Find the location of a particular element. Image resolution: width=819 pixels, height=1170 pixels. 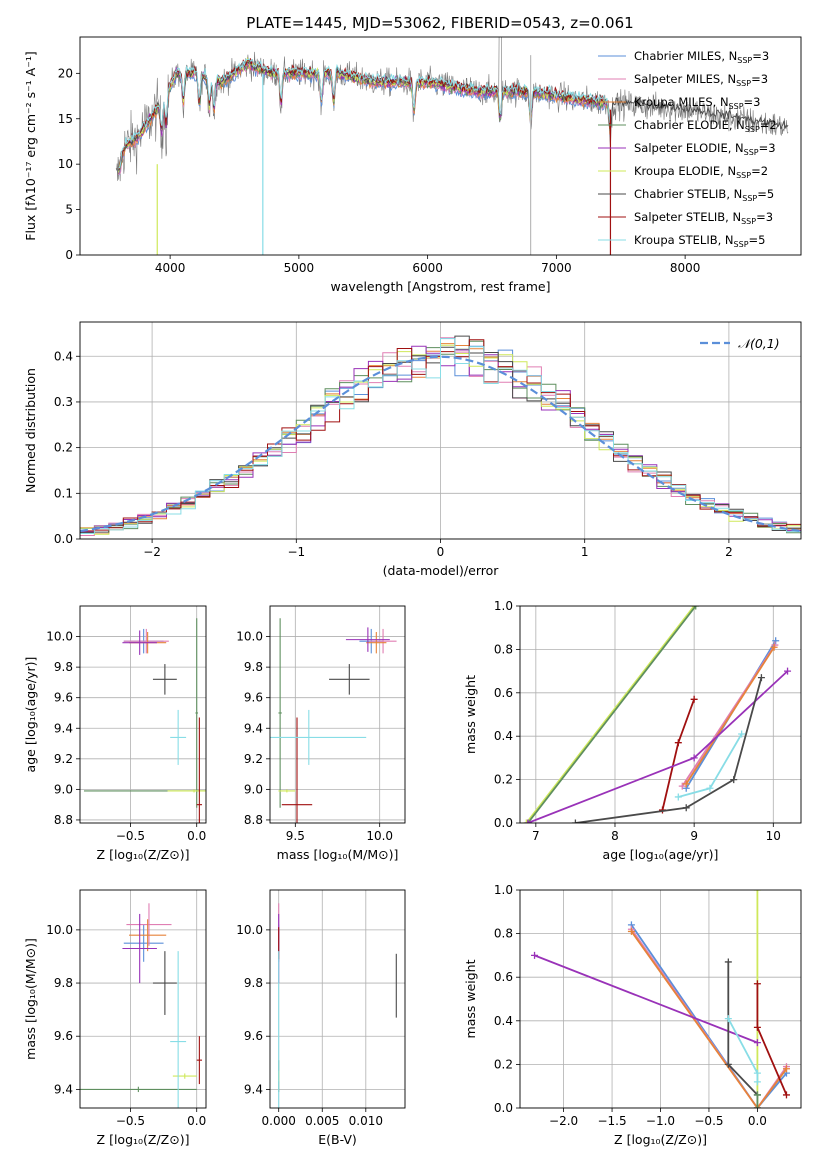

x-tick-label: 8000 is located at coordinates (685, 268).